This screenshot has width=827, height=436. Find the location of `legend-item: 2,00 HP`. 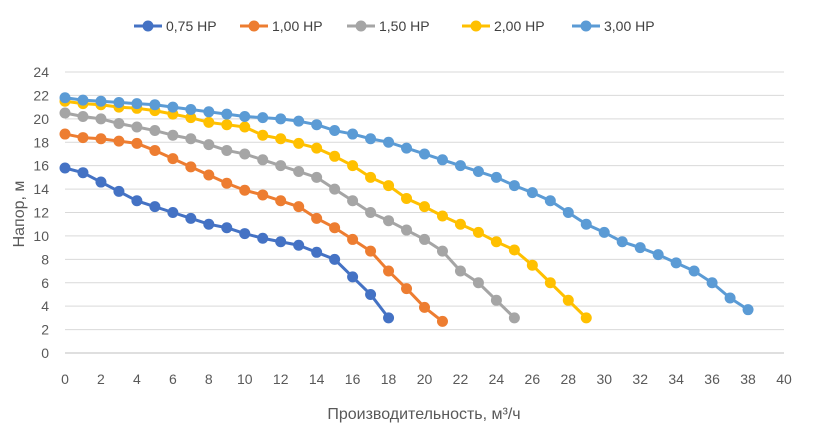

legend-item: 2,00 HP is located at coordinates (503, 26).